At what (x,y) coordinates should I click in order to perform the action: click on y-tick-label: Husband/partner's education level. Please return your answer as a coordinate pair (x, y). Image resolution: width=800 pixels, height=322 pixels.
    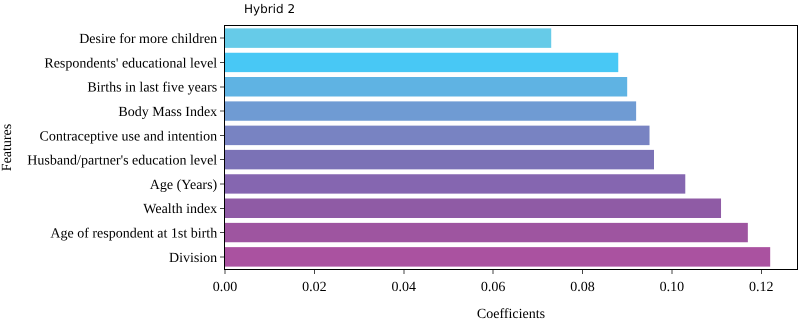
    Looking at the image, I should click on (122, 161).